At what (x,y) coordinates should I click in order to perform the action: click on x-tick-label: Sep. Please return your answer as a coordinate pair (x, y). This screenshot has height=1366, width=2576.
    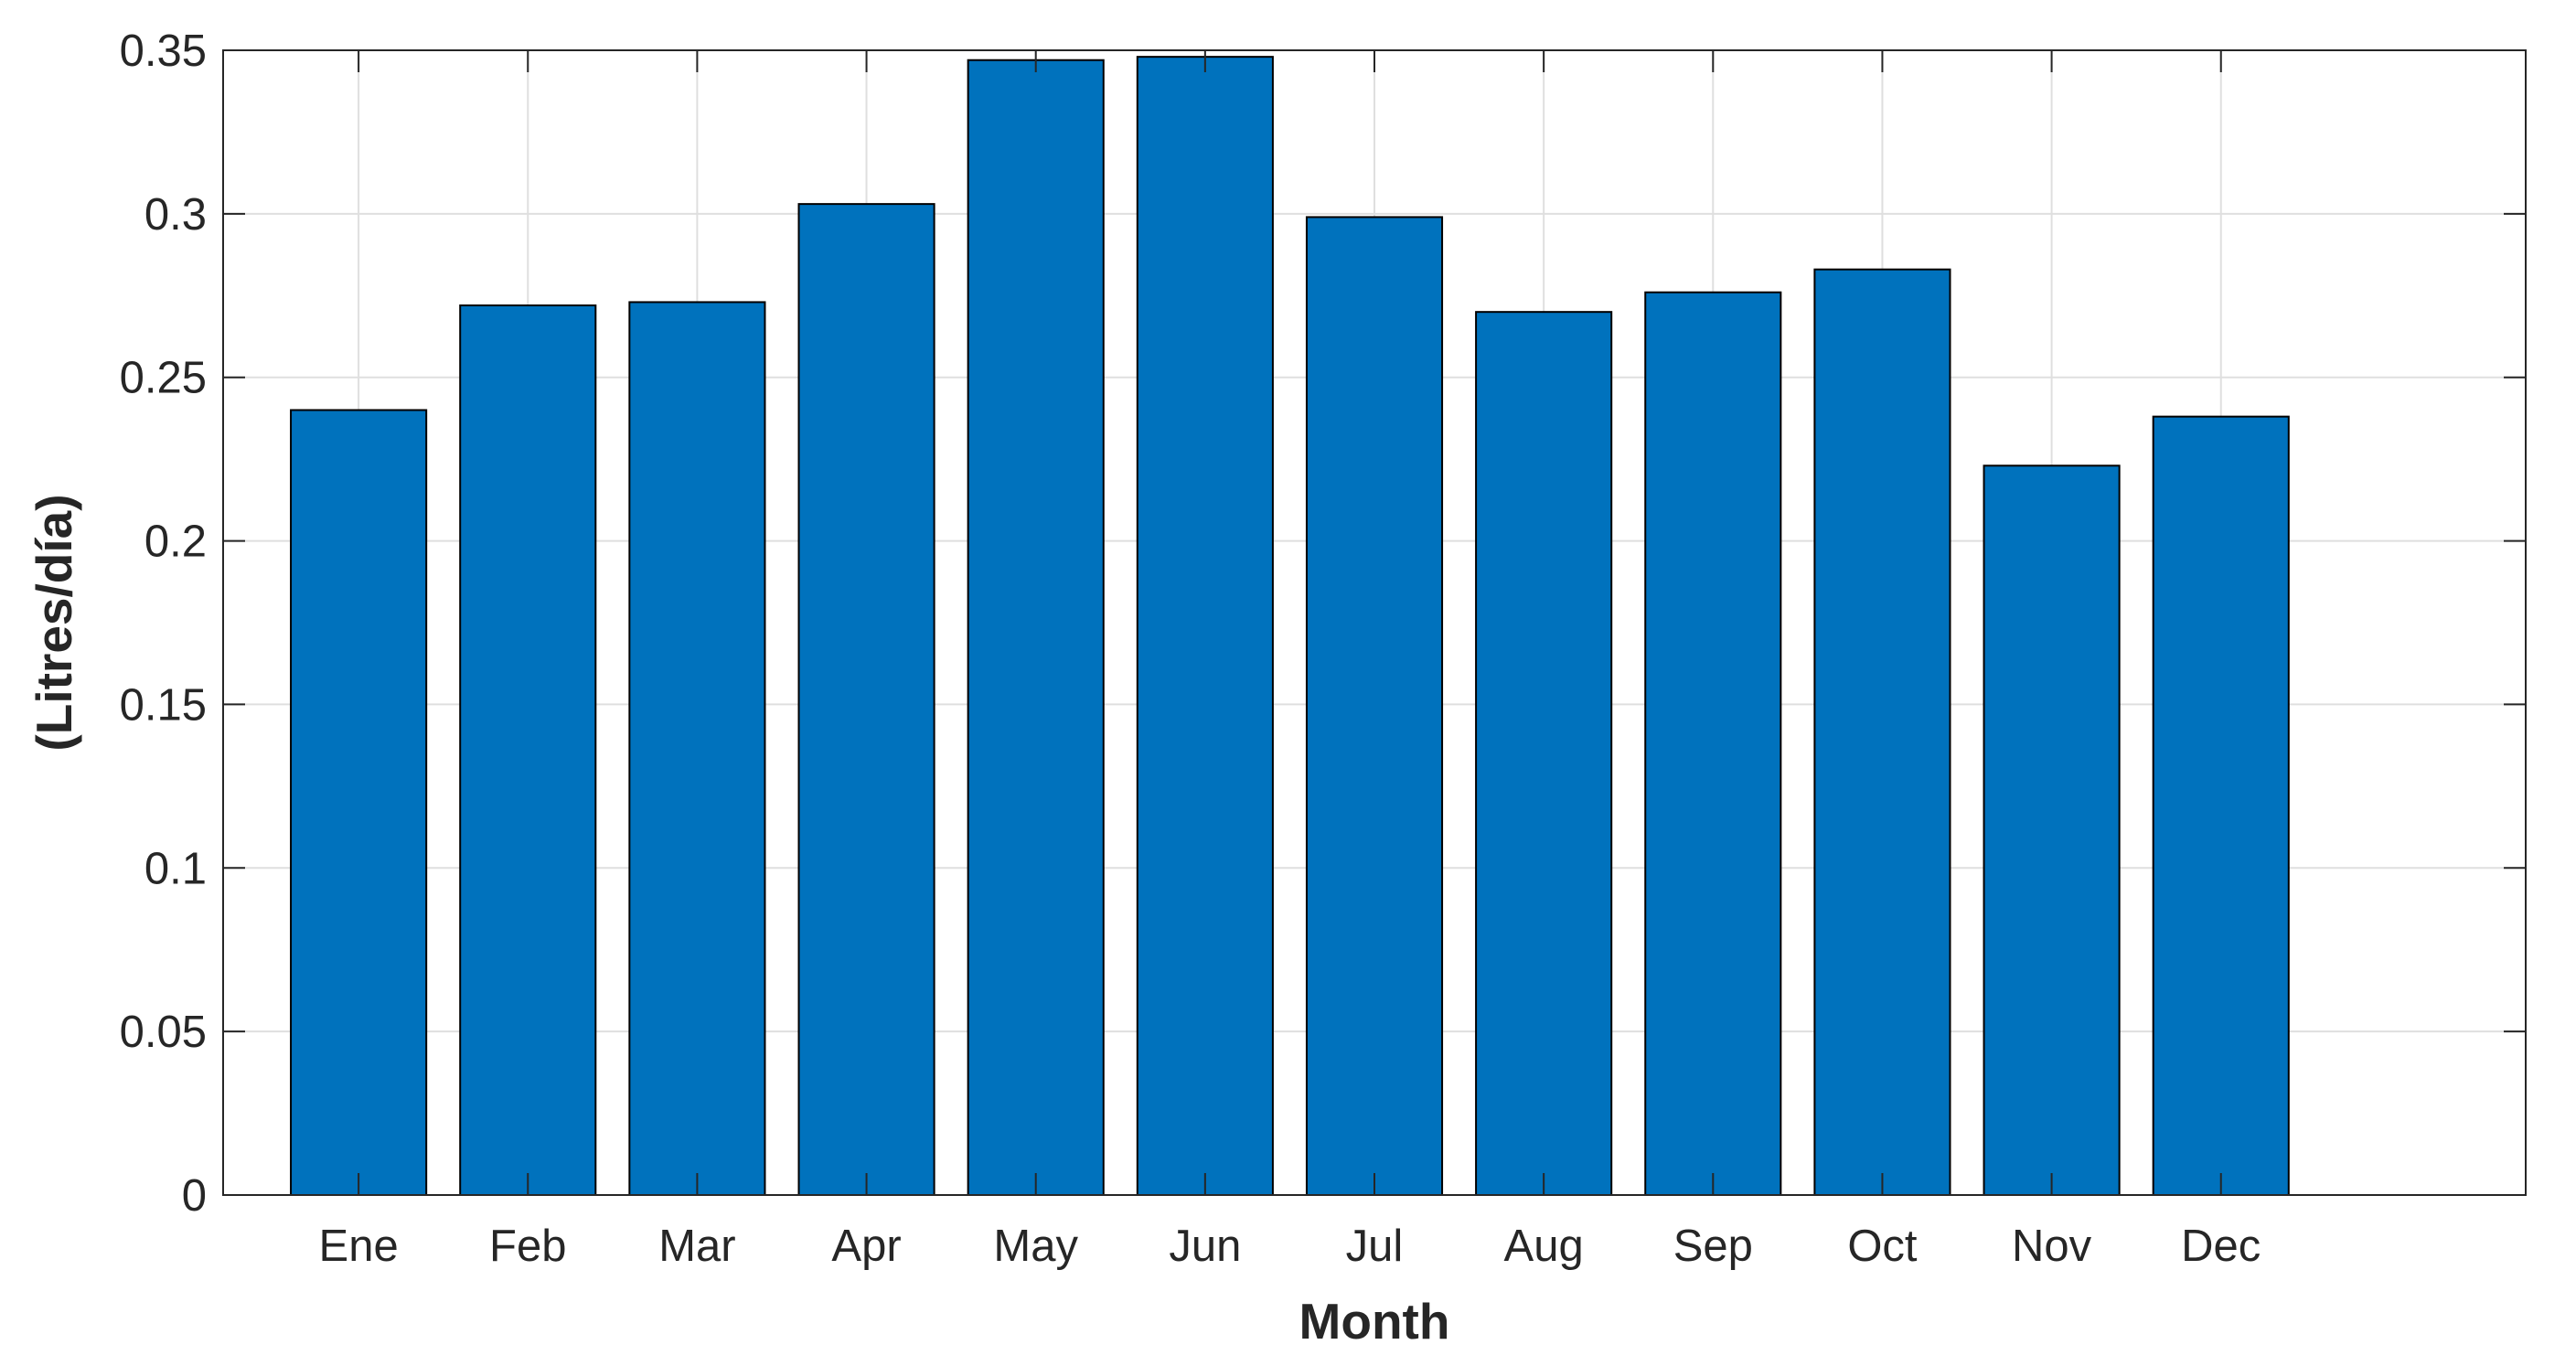
    Looking at the image, I should click on (1713, 1246).